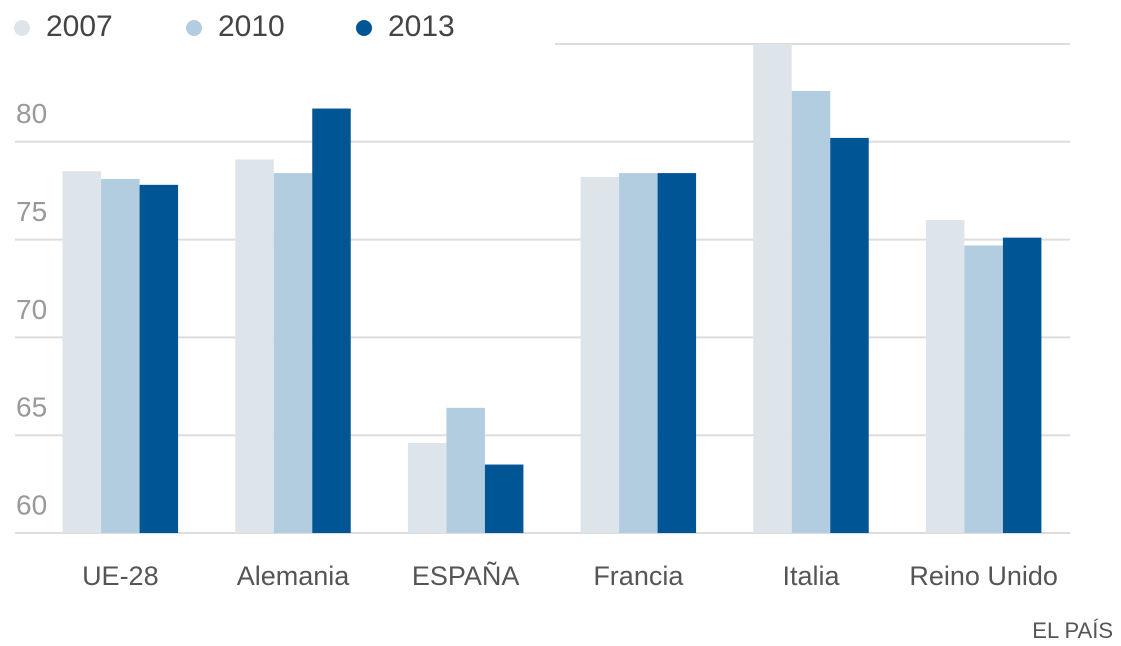  I want to click on x-tick-label: Francia, so click(638, 576).